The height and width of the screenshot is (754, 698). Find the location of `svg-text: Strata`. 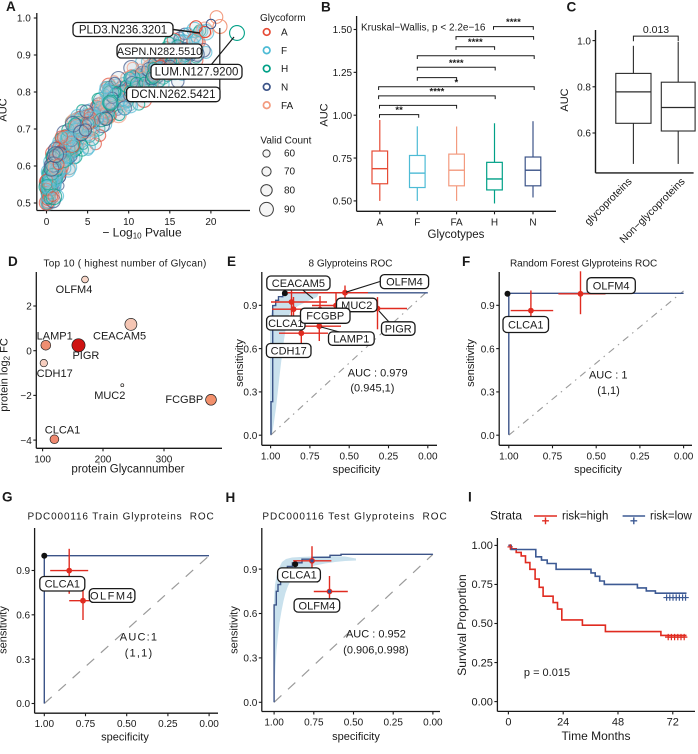

svg-text: Strata is located at coordinates (506, 516).